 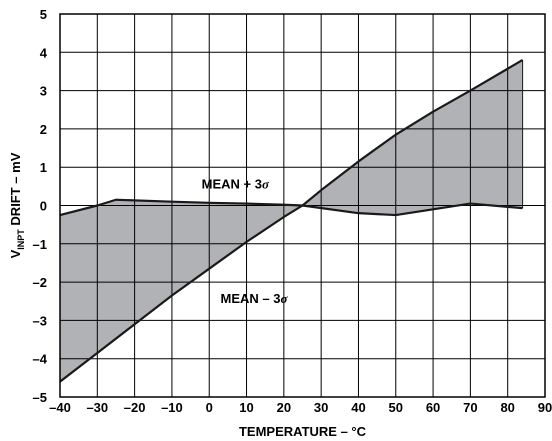 What do you see at coordinates (97, 407) in the screenshot?
I see `x-tick-label: –30` at bounding box center [97, 407].